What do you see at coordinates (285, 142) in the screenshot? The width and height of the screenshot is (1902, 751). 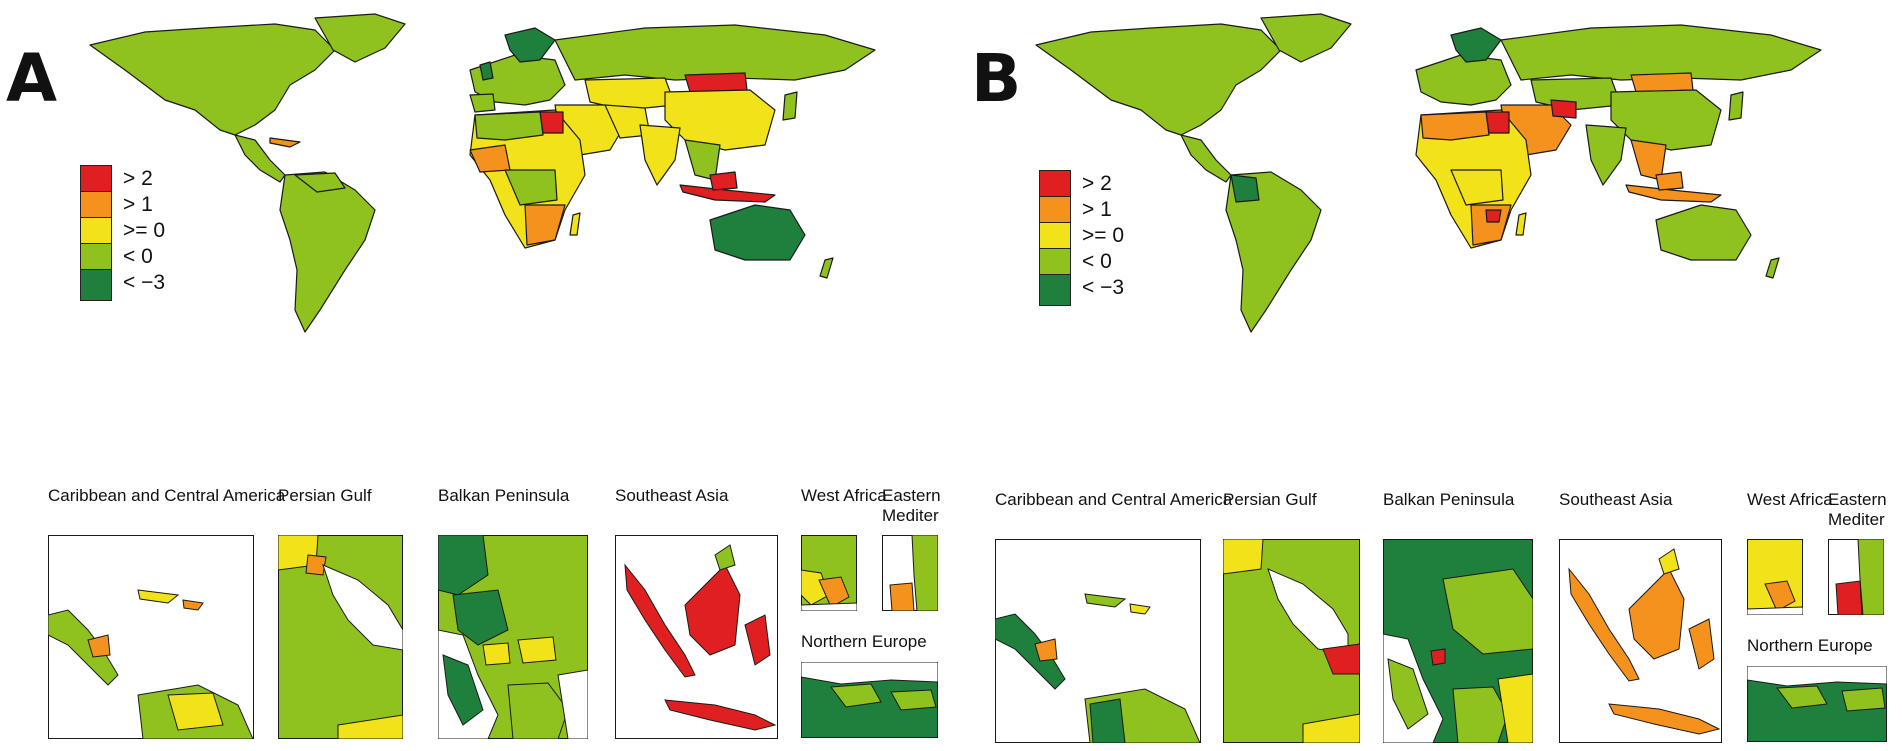 I see `cuba` at bounding box center [285, 142].